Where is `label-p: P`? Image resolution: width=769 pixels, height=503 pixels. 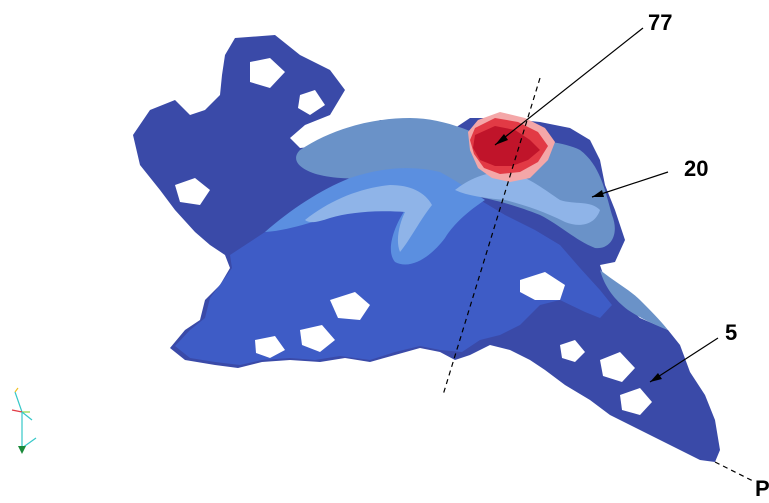 label-p: P is located at coordinates (762, 488).